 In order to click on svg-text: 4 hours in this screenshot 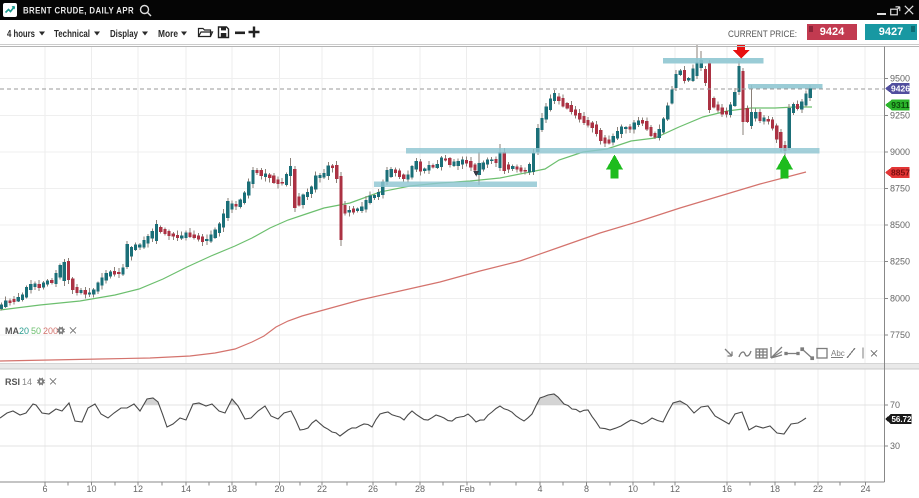, I will do `click(21, 34)`.